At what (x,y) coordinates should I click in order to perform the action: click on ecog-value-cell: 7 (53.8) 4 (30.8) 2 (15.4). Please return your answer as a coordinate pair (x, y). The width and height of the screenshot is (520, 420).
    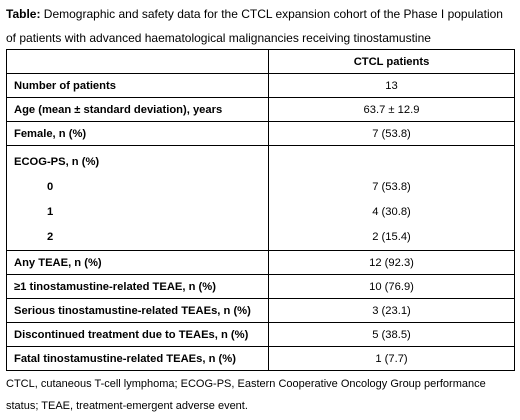
    Looking at the image, I should click on (391, 198).